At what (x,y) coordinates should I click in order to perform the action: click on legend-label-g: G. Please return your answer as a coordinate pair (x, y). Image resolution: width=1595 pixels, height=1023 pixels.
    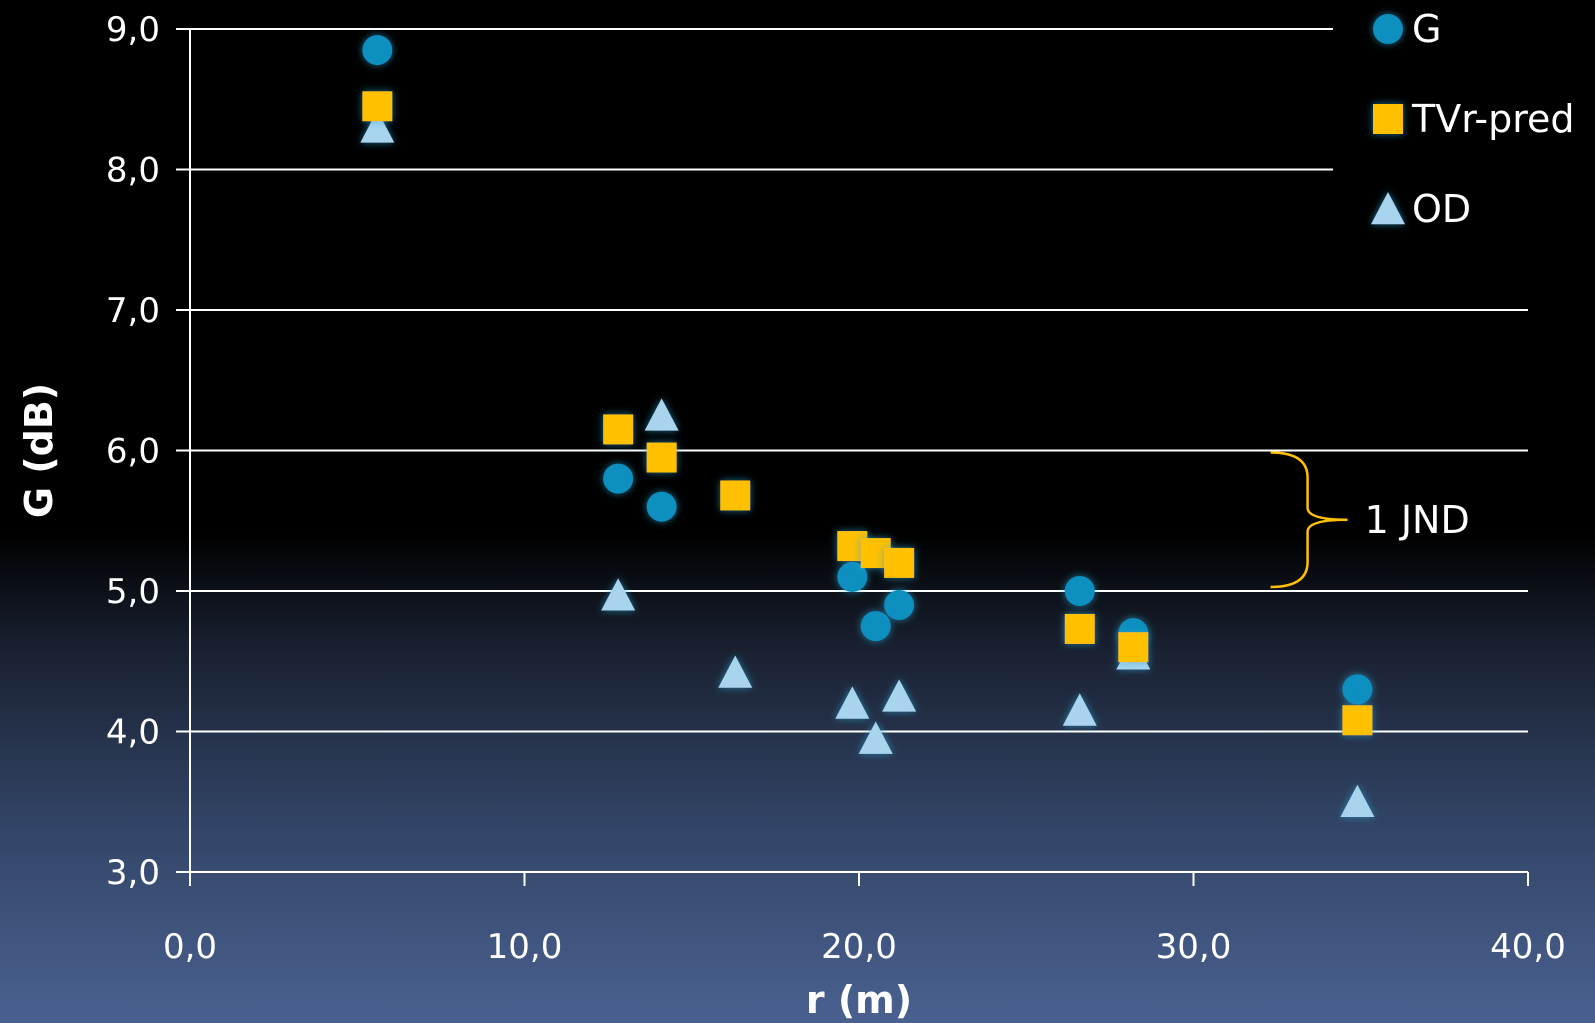
    Looking at the image, I should click on (1426, 29).